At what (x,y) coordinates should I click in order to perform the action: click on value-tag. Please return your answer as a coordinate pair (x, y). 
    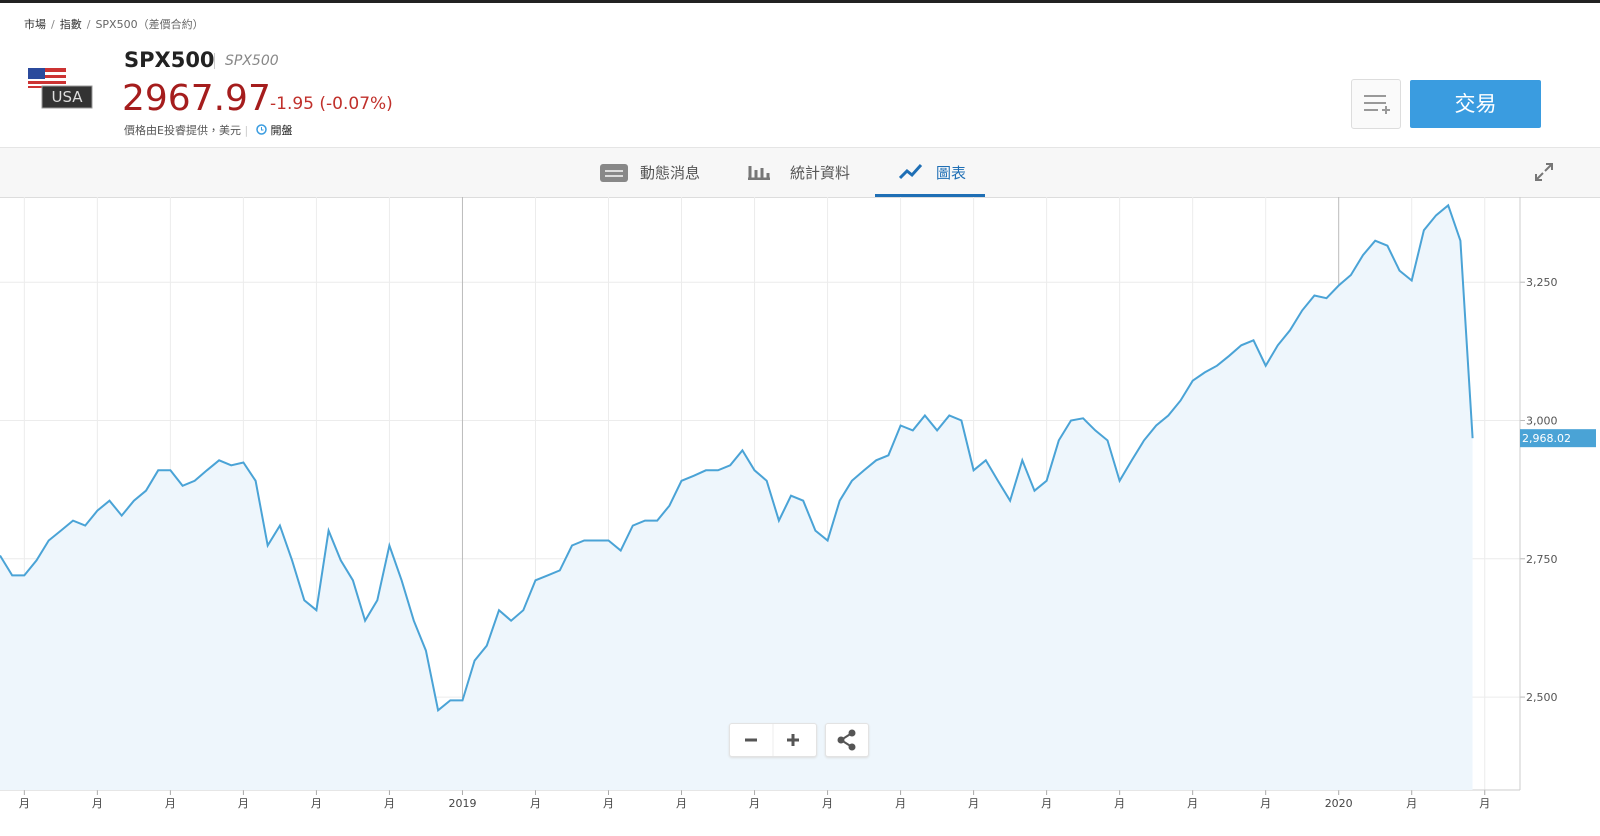
    Looking at the image, I should click on (1558, 438).